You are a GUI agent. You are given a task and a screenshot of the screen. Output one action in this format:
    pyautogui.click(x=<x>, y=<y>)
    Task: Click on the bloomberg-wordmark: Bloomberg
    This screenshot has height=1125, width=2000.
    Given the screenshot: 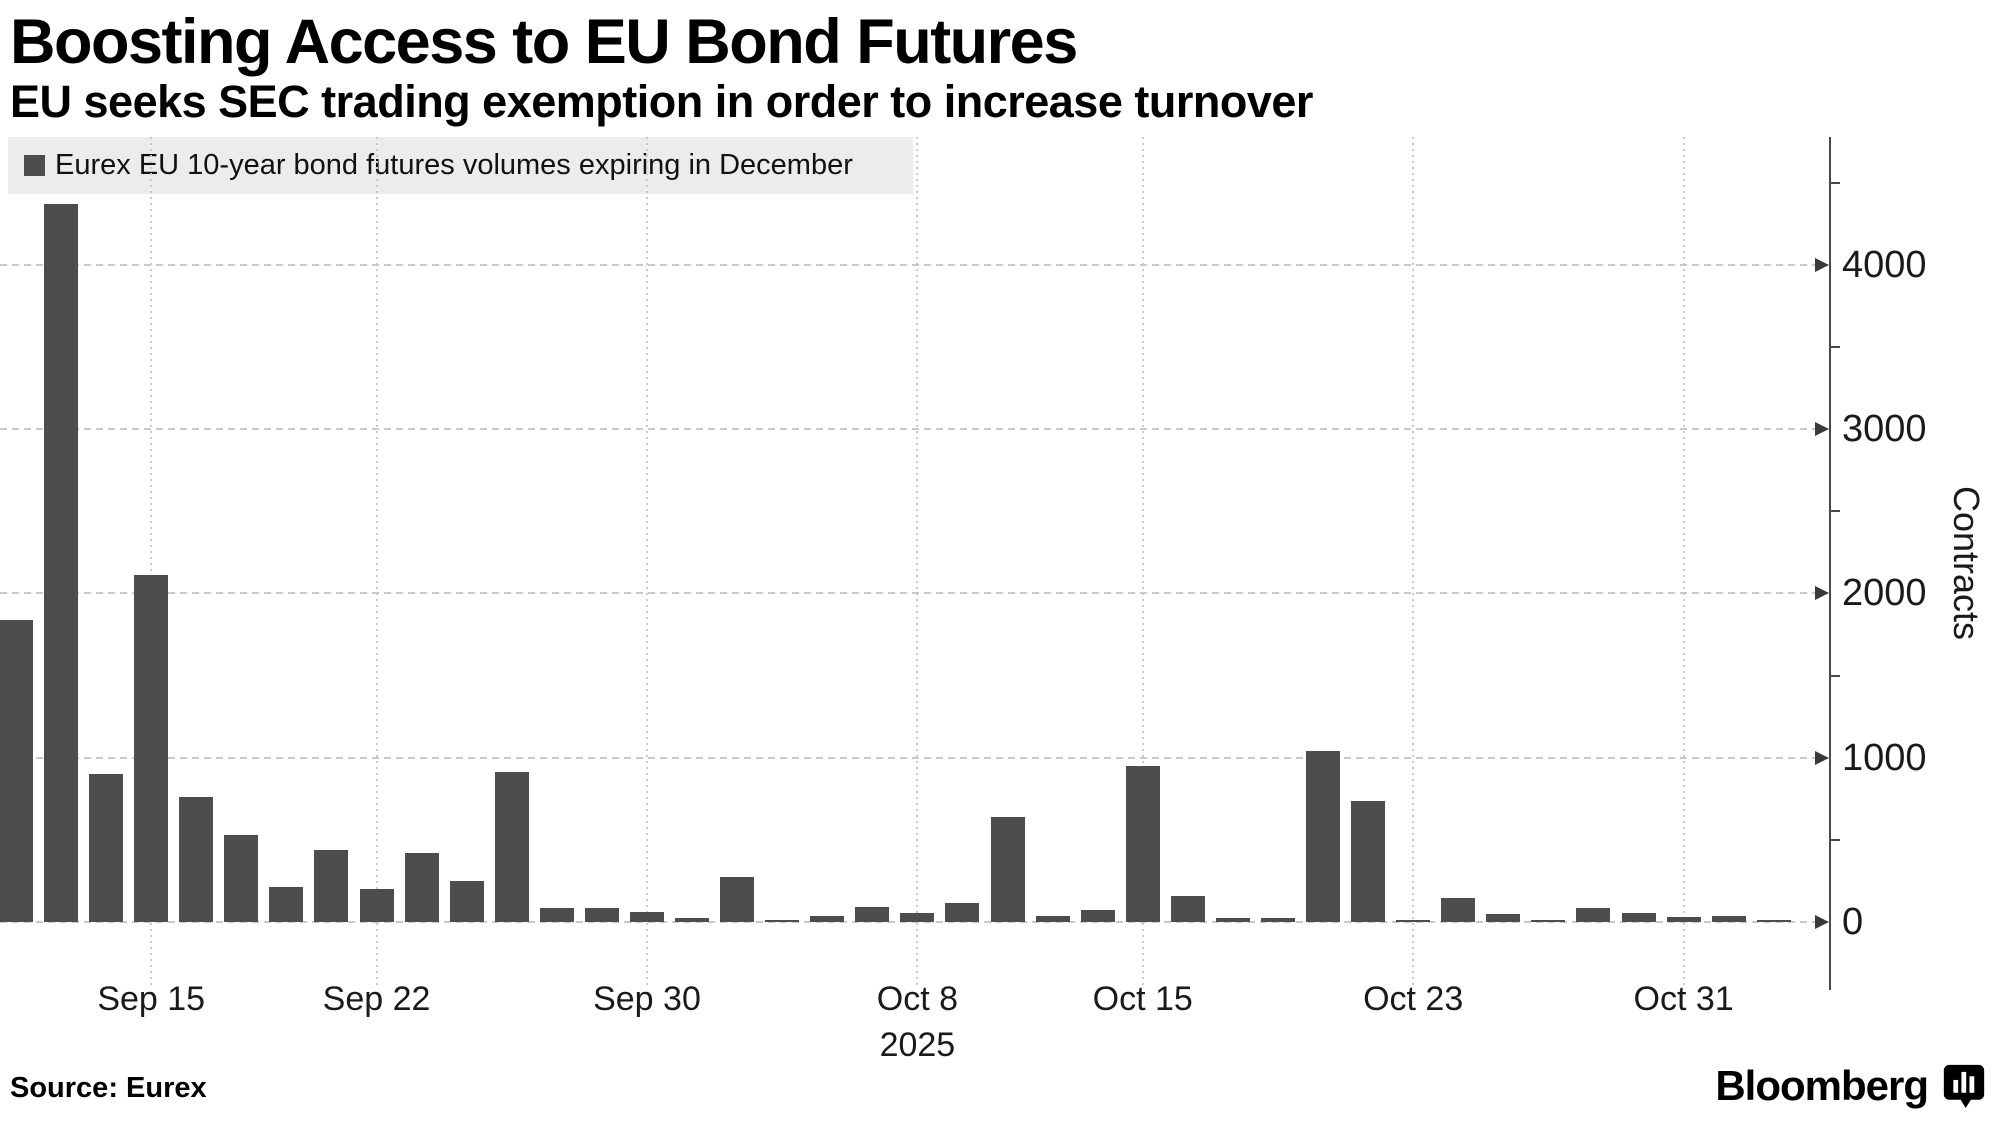 What is the action you would take?
    pyautogui.click(x=1822, y=1085)
    